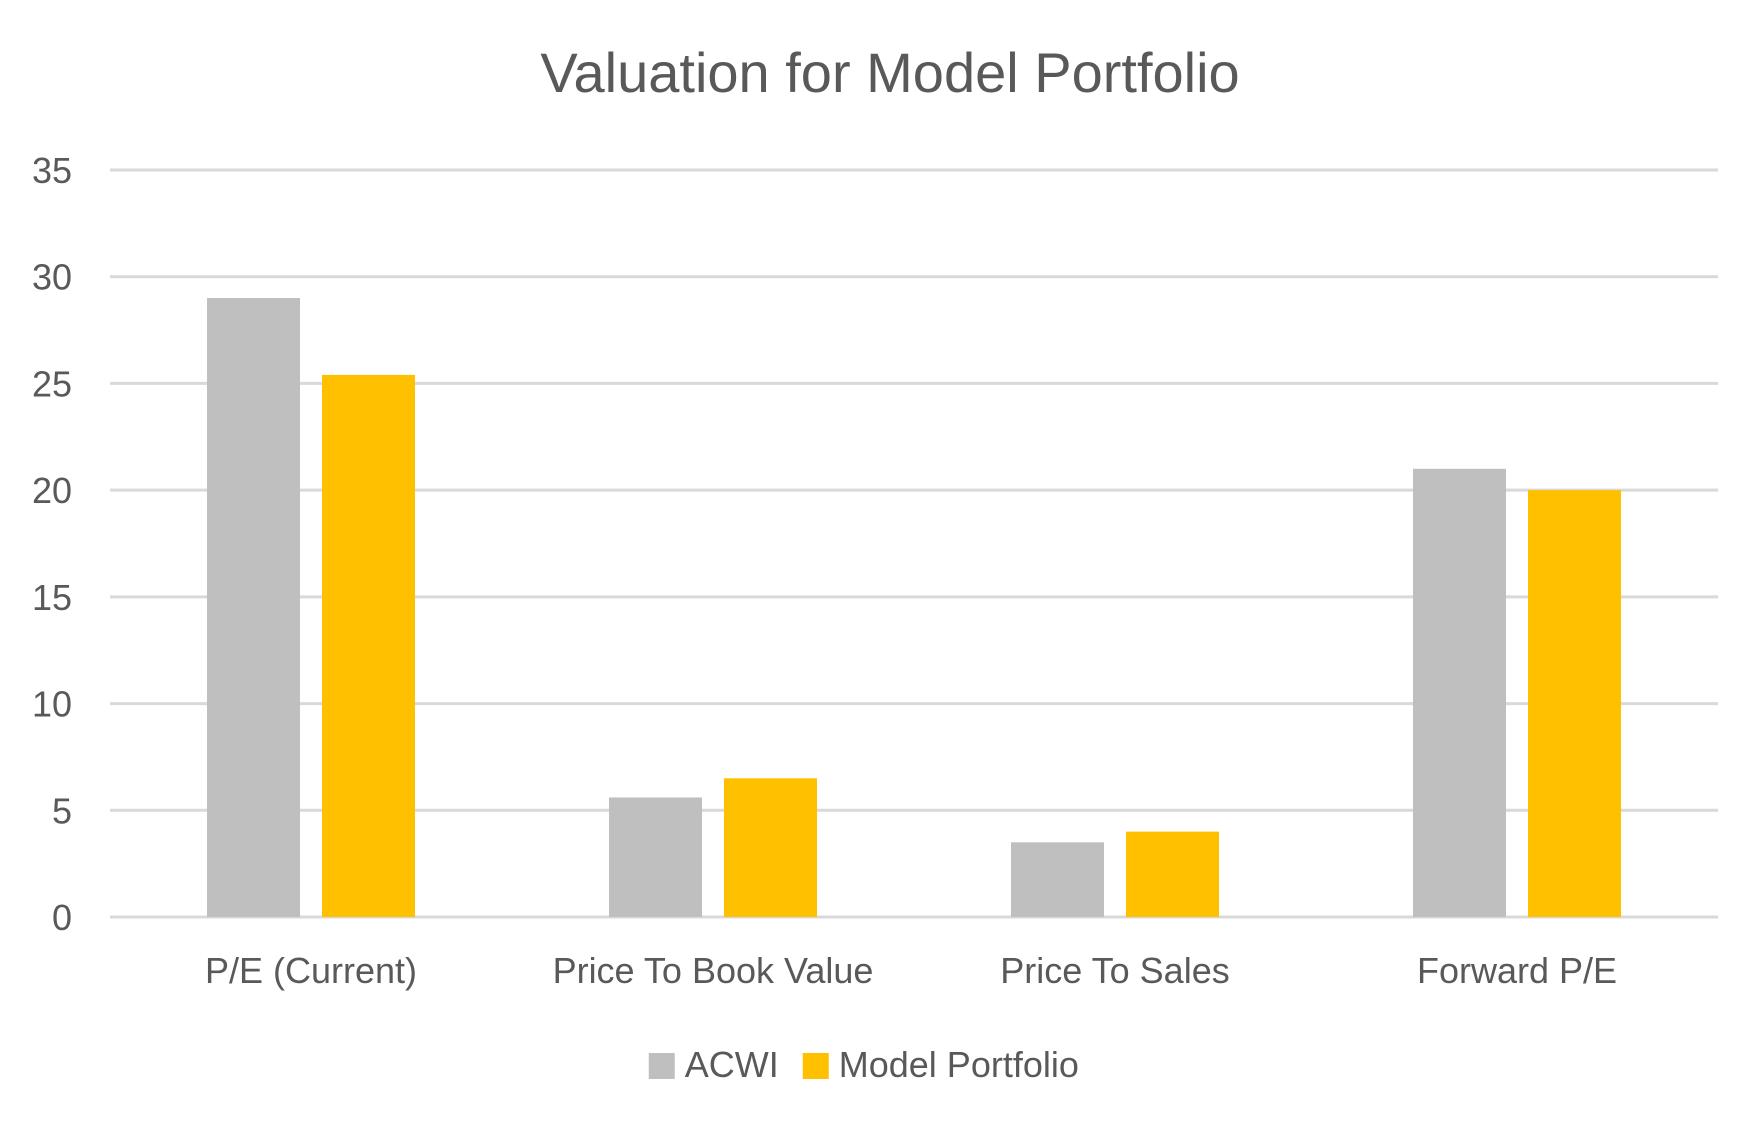  Describe the element at coordinates (52, 383) in the screenshot. I see `y-tick-label: 25` at that location.